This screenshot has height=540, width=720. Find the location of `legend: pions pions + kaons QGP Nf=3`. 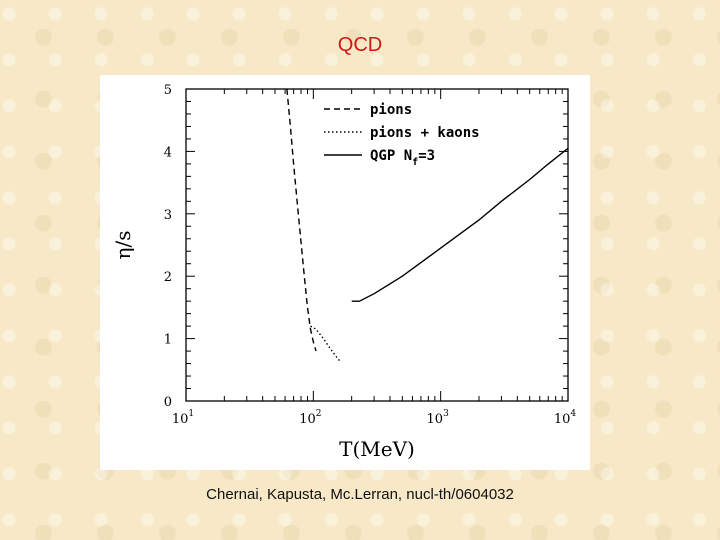

legend: pions pions + kaons QGP Nf=3 is located at coordinates (402, 135).